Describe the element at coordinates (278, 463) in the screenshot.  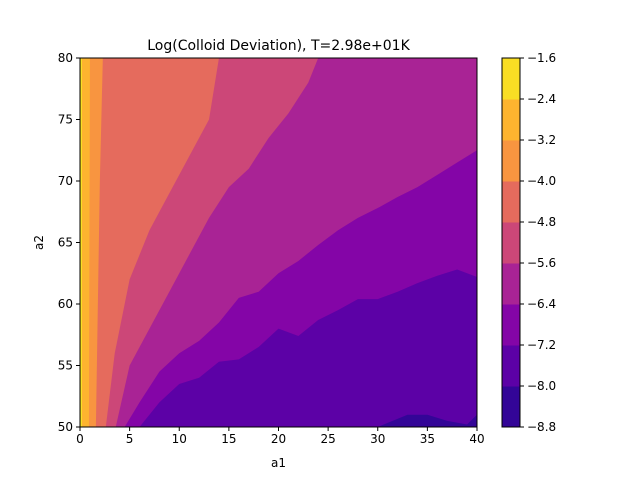
I see `x-axis-label: a1` at that location.